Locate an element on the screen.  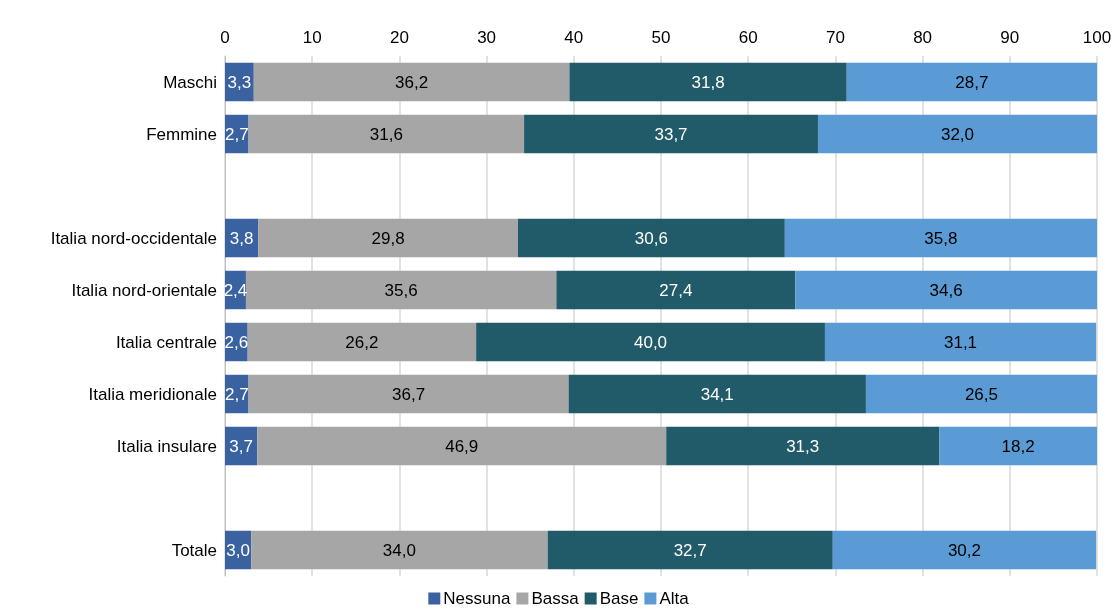
data-label: 26,5 is located at coordinates (981, 394).